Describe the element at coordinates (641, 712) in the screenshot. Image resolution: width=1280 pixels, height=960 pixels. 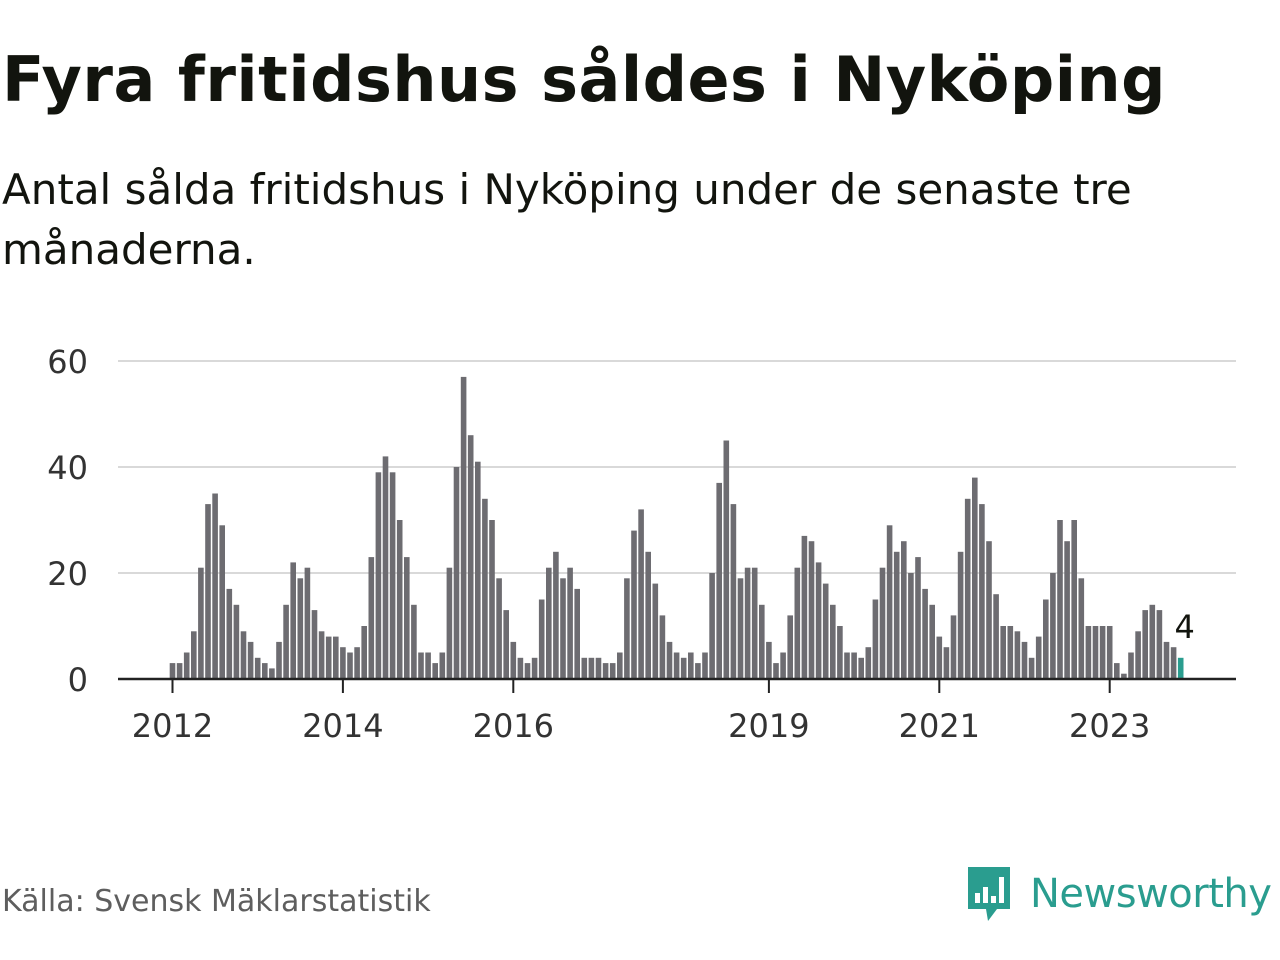
I see `x-axis-ticks: 2012 2014 2016 2019 2021 2023` at that location.